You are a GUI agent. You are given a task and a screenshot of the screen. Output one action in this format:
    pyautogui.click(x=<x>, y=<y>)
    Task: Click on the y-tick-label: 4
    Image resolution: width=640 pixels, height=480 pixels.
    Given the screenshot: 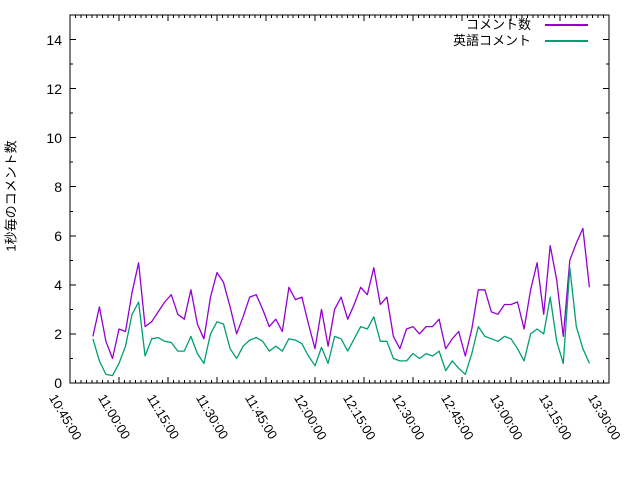 What is the action you would take?
    pyautogui.click(x=58, y=284)
    